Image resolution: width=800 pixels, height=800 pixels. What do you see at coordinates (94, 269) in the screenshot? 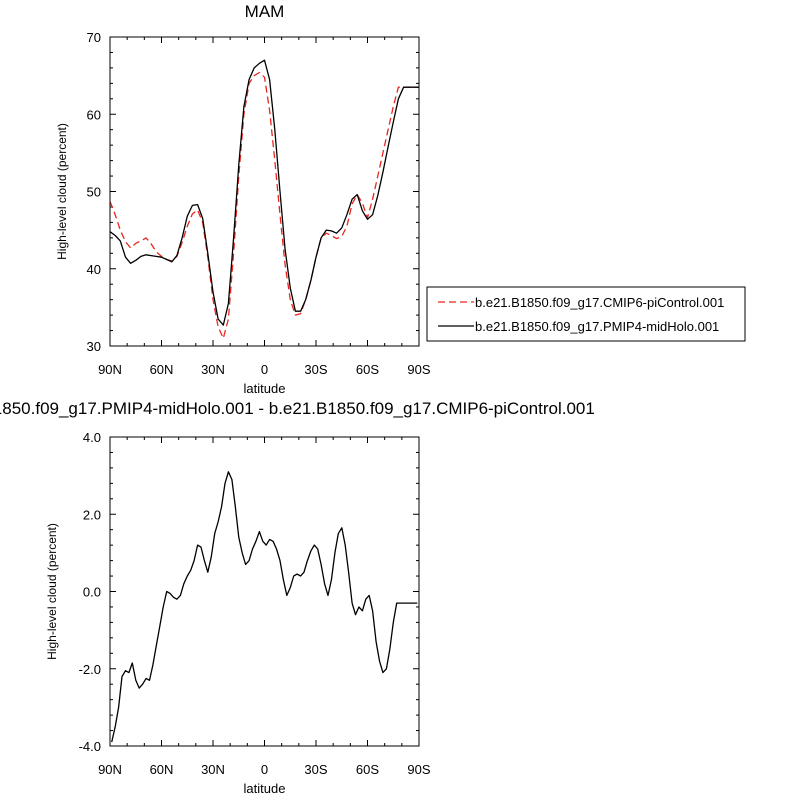
I see `y-tick-label: 40` at bounding box center [94, 269].